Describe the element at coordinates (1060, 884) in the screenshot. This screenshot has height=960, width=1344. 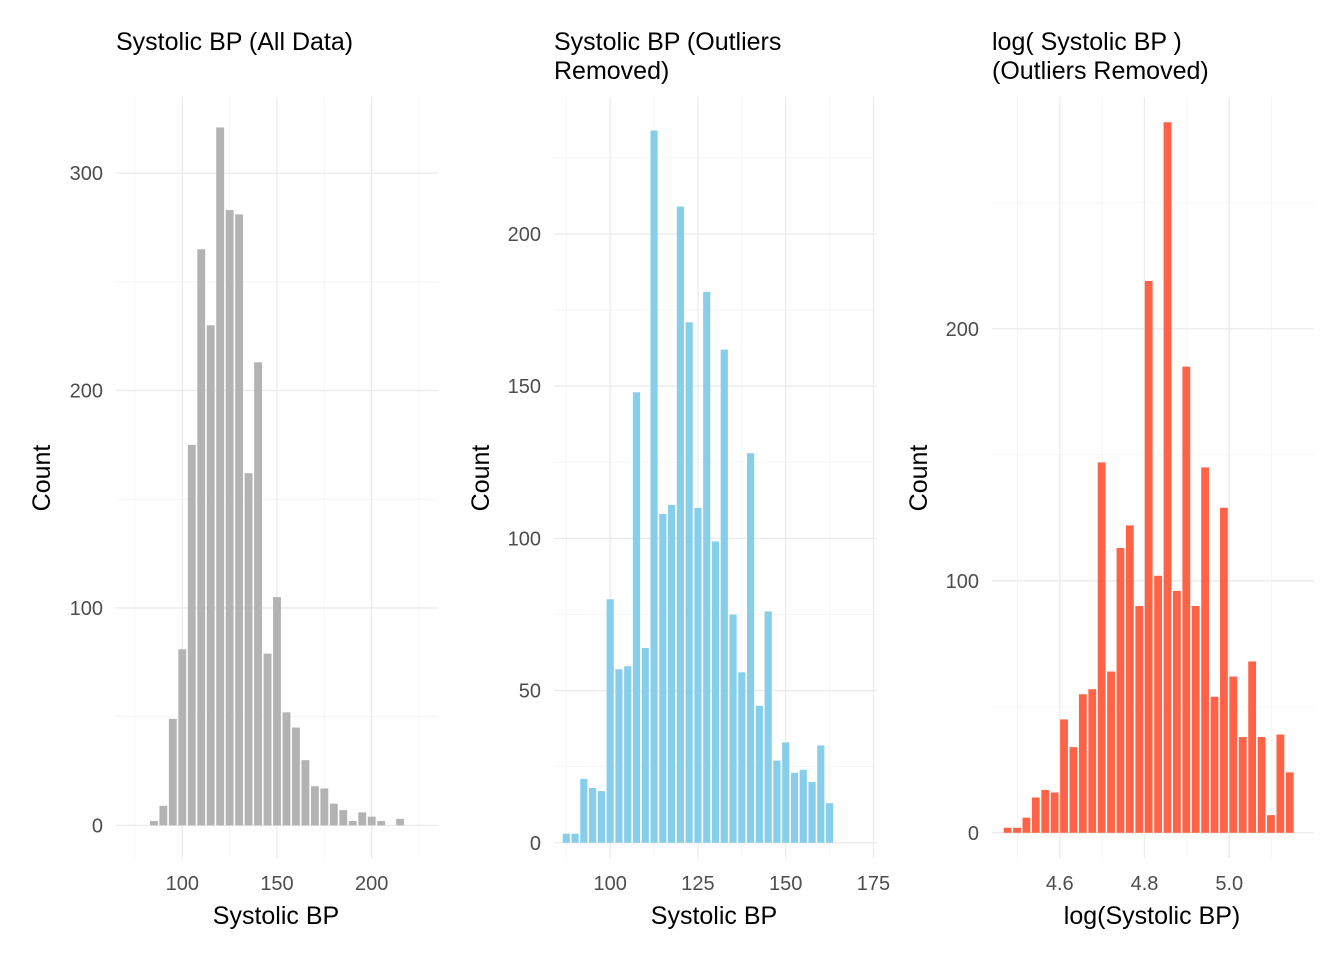
I see `x-tick-label: 4.6` at that location.